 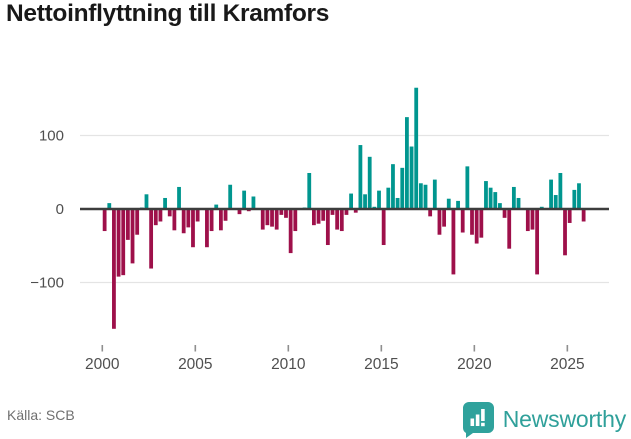 I want to click on bar-2021Q3, so click(x=504, y=213).